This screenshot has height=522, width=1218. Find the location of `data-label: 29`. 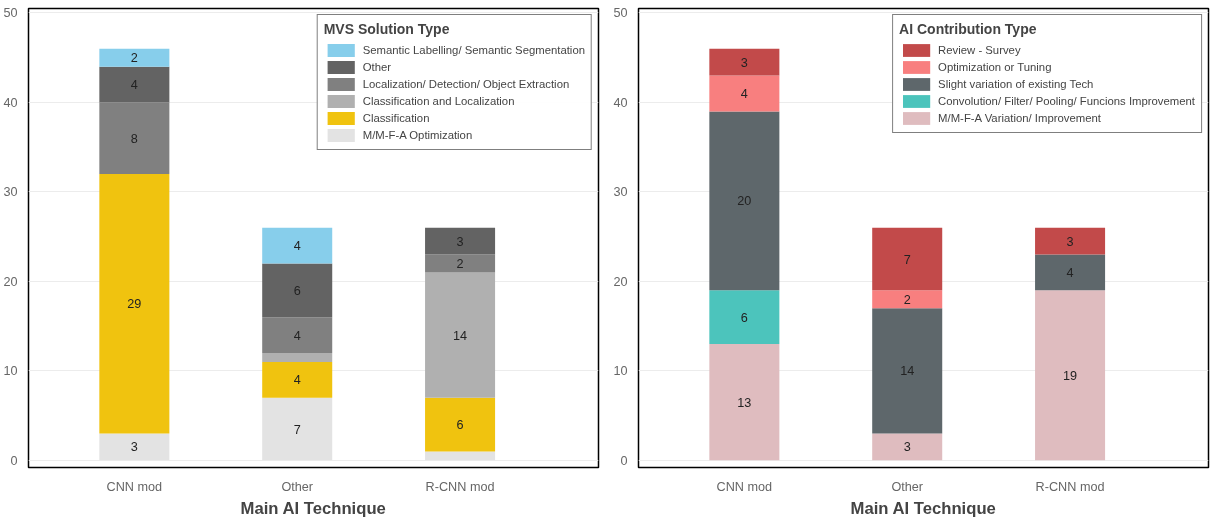

data-label: 29 is located at coordinates (134, 304).